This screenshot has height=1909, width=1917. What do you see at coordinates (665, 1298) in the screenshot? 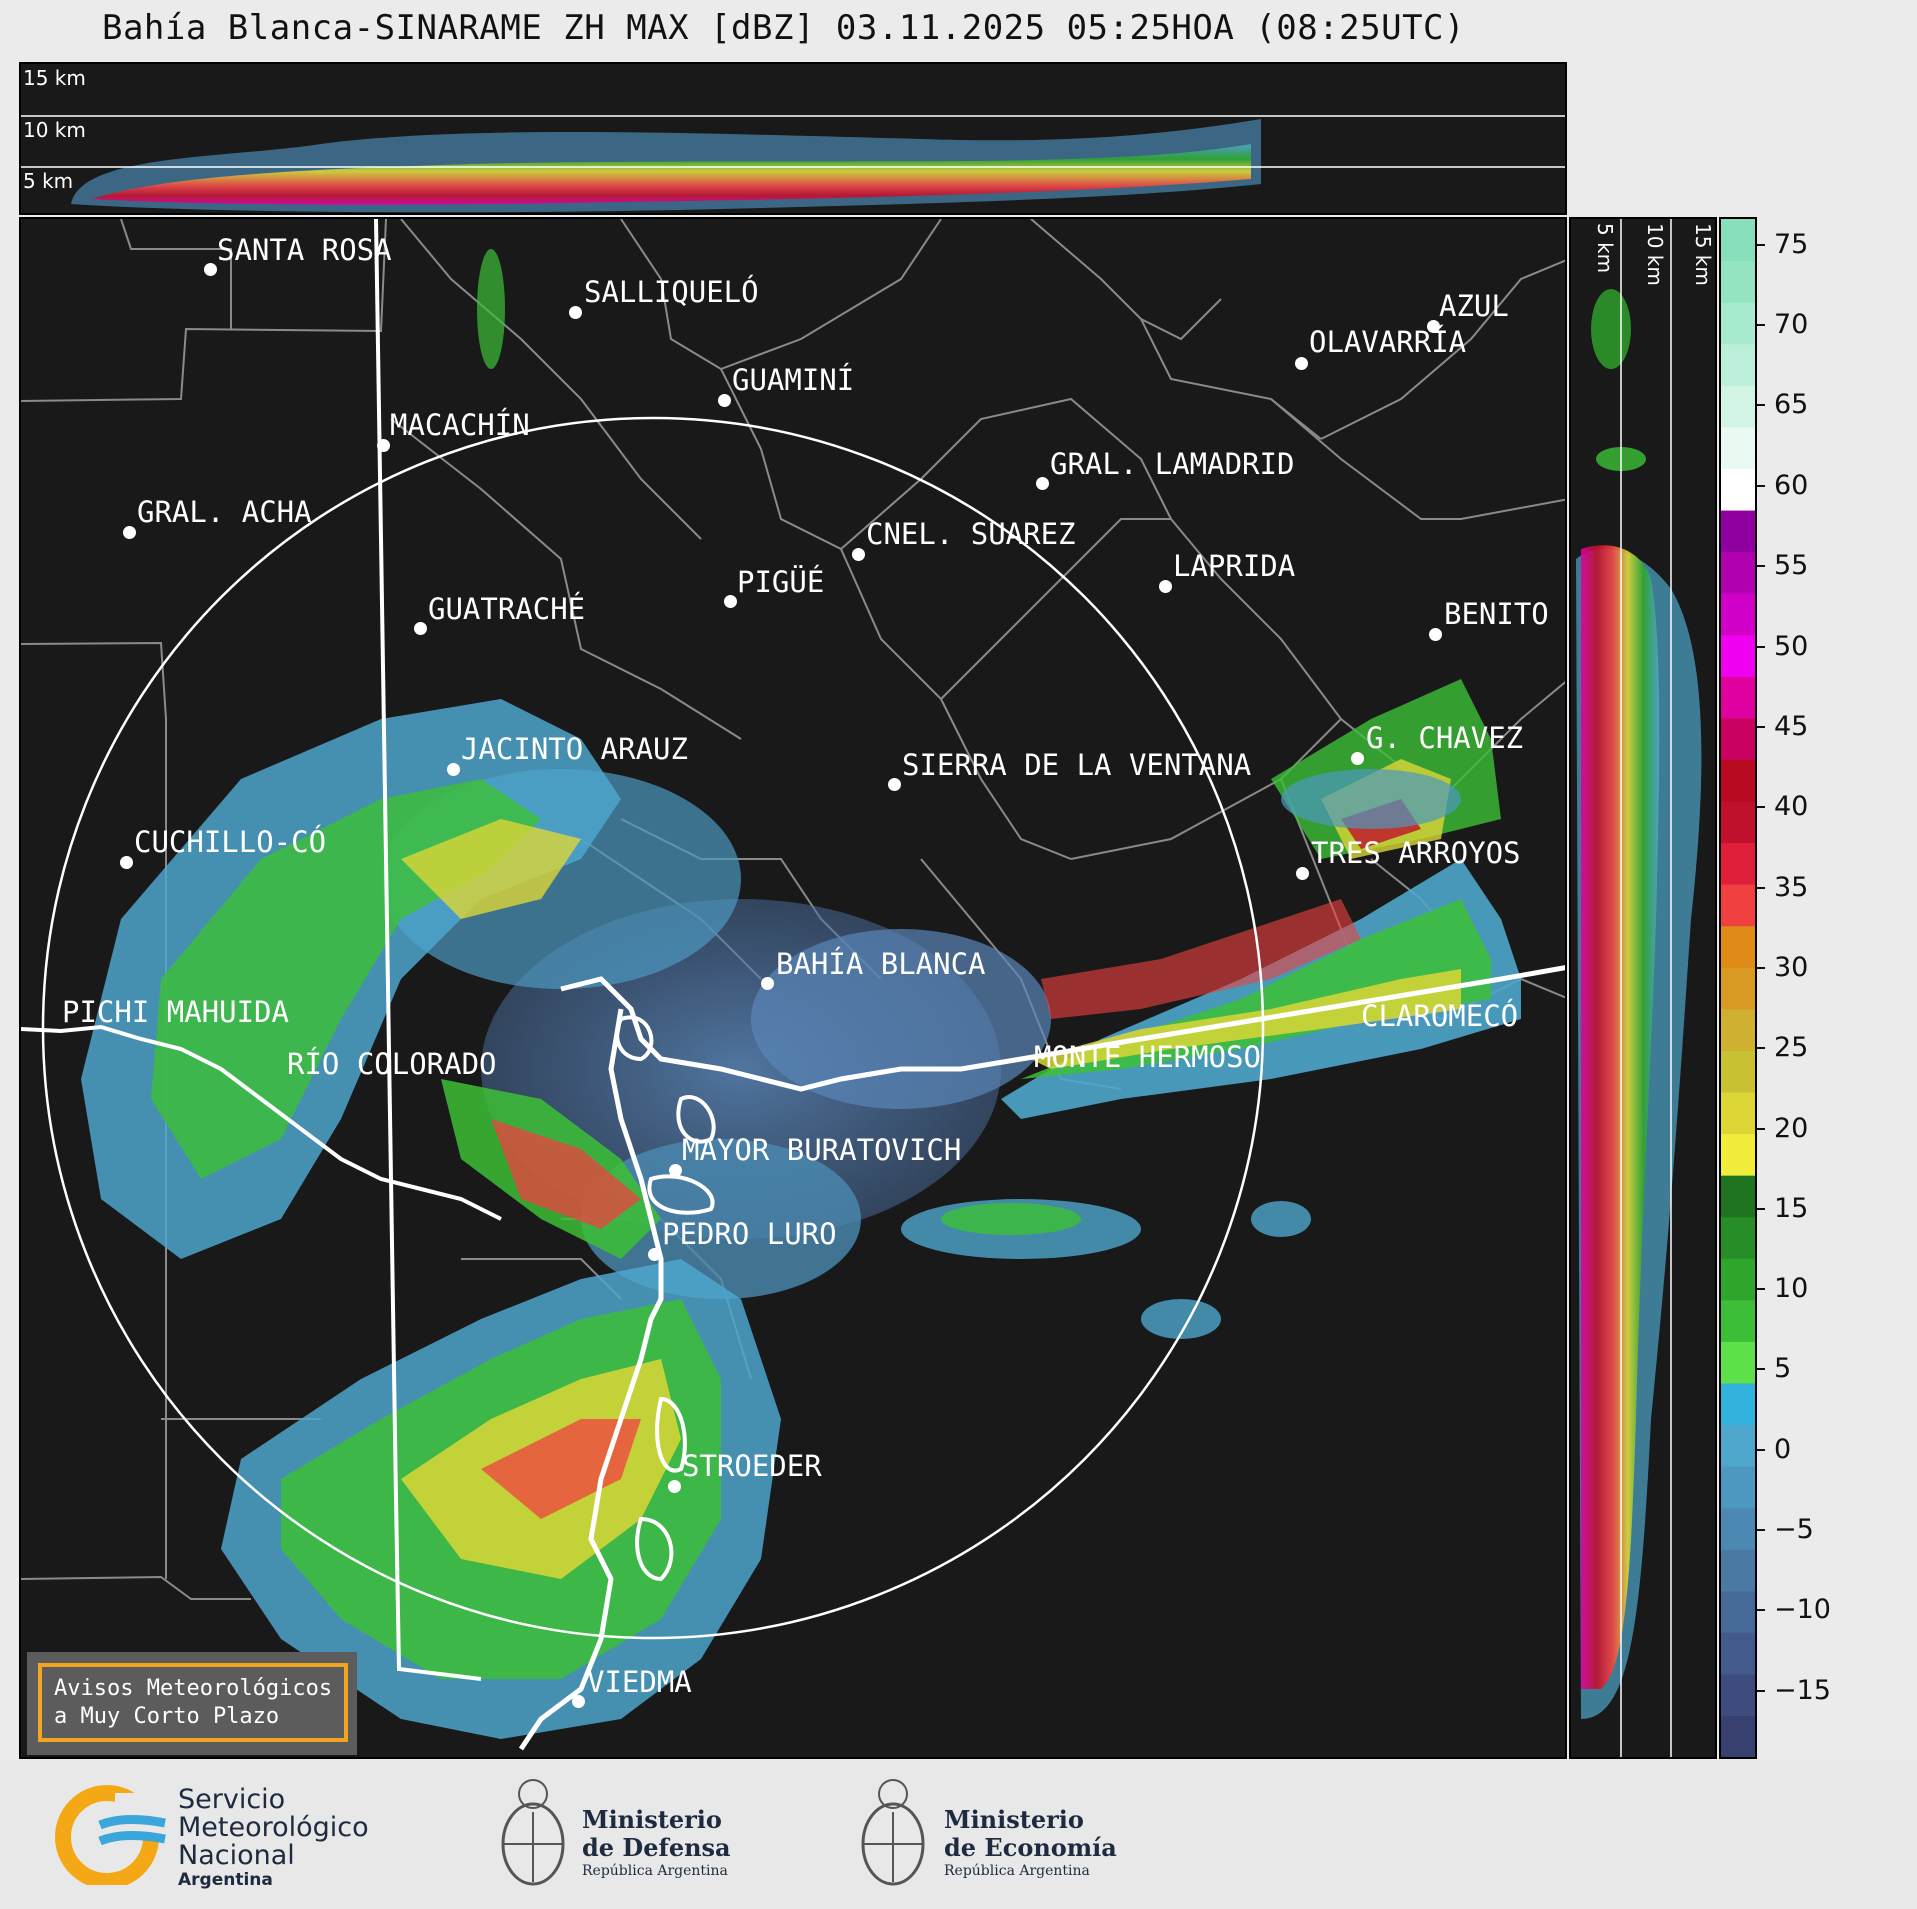
I see `bay-islands` at bounding box center [665, 1298].